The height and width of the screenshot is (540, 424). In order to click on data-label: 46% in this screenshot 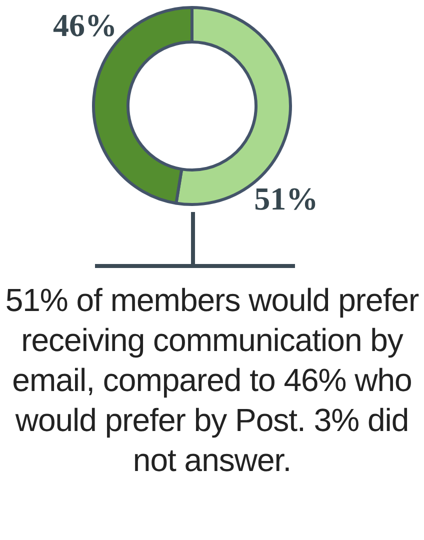, I will do `click(85, 24)`.